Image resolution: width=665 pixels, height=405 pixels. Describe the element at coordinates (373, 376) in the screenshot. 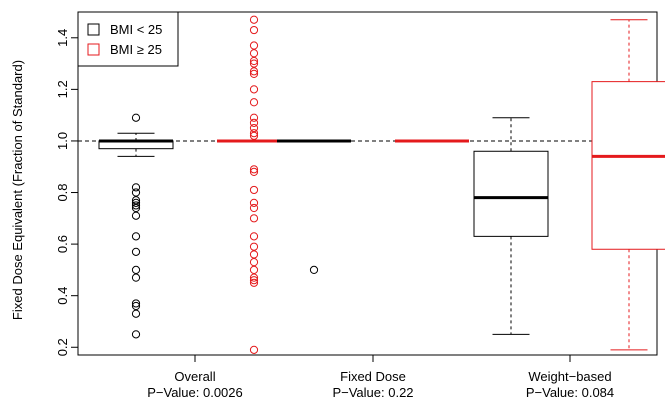

I see `x-group-label: Fixed Dose` at that location.